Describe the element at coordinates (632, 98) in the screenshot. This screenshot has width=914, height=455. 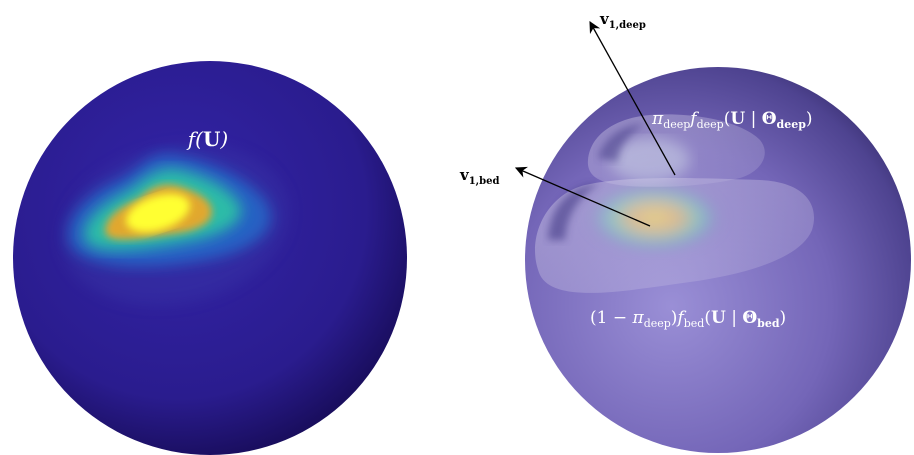
I see `v1-deep-arrow` at that location.